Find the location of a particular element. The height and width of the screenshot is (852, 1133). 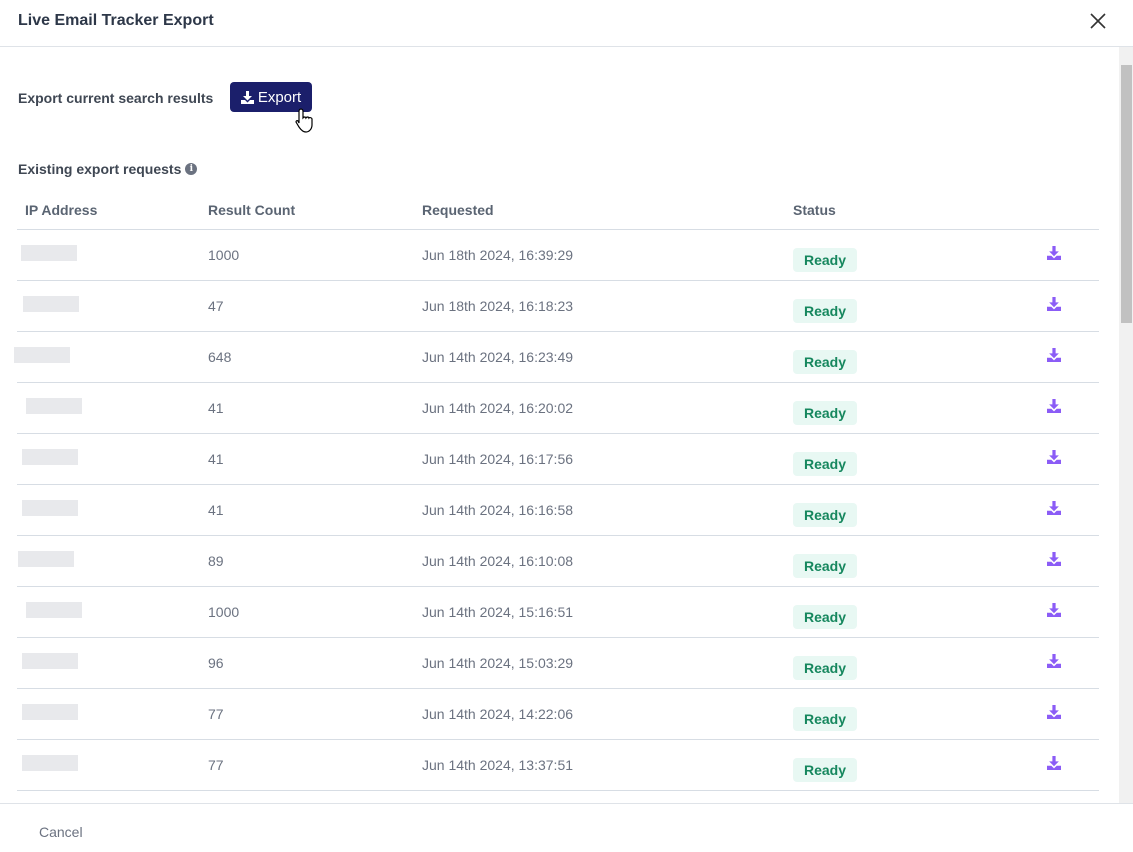

info-icon: i is located at coordinates (191, 169).